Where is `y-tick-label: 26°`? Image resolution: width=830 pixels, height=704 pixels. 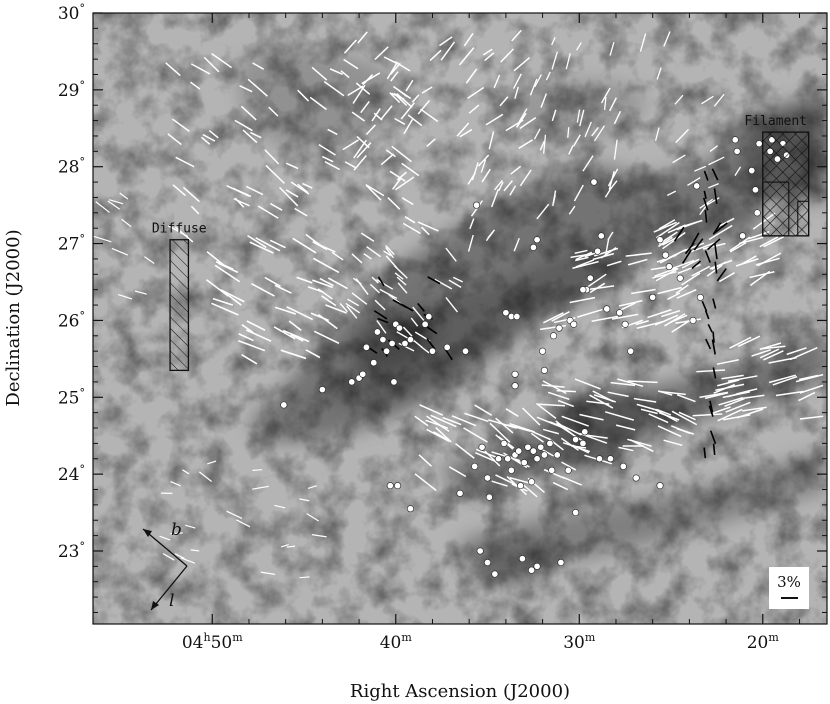 y-tick-label: 26° is located at coordinates (71, 320).